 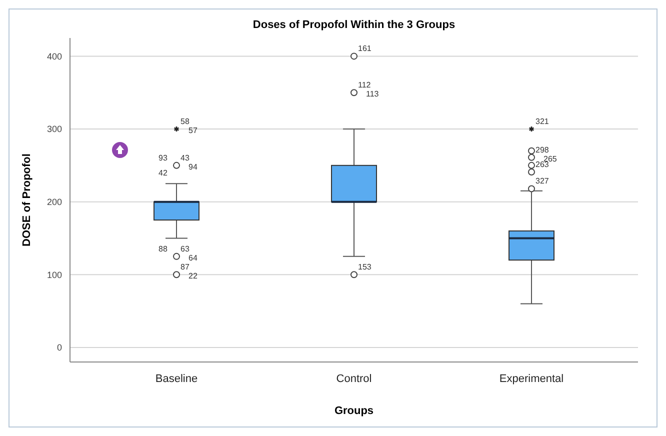 I want to click on annotation: 161, so click(x=365, y=49).